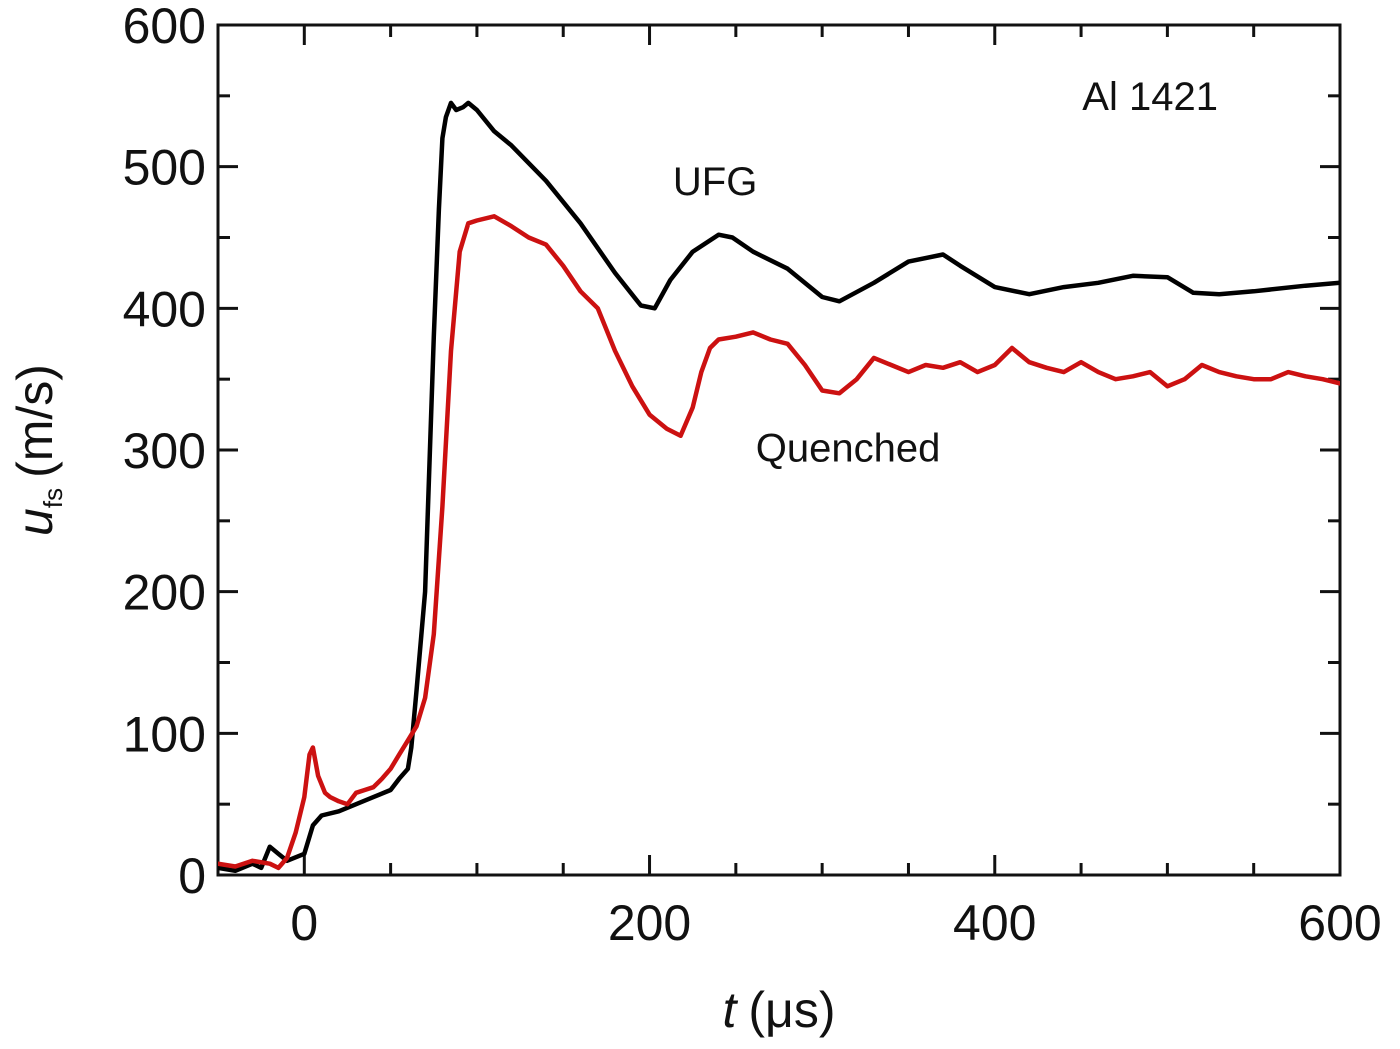 This screenshot has width=1400, height=1049. What do you see at coordinates (164, 593) in the screenshot?
I see `y-tick-label: 200` at bounding box center [164, 593].